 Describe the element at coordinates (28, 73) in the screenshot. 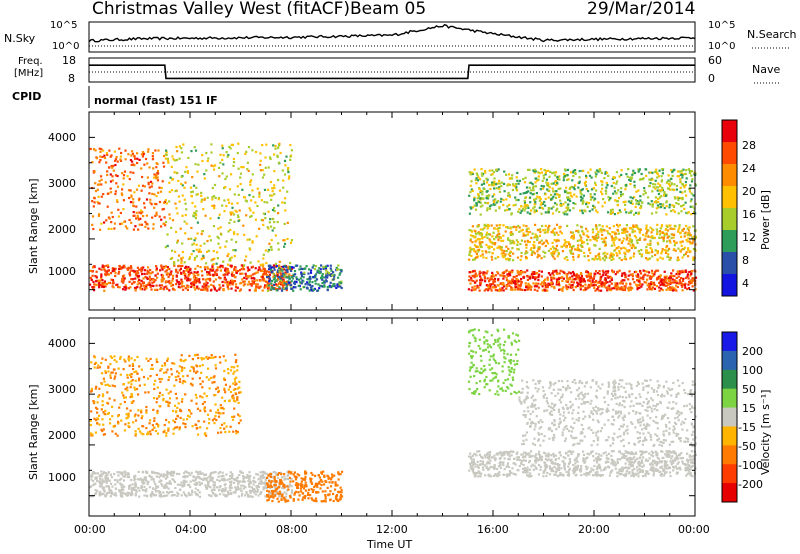

I see `freq-label-2: [MHz]` at that location.